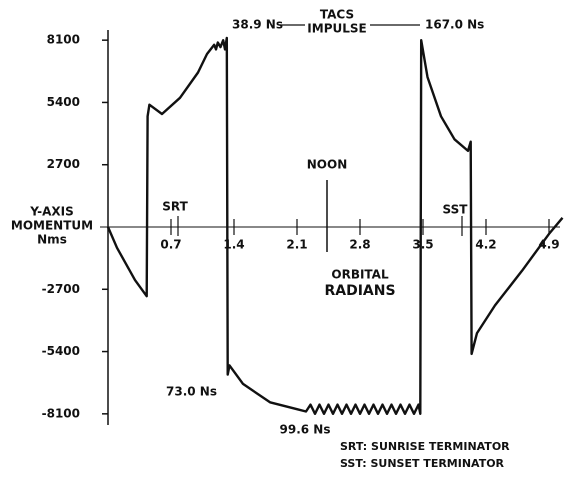  Describe the element at coordinates (360, 275) in the screenshot. I see `x-axis-label: ORBITAL` at that location.